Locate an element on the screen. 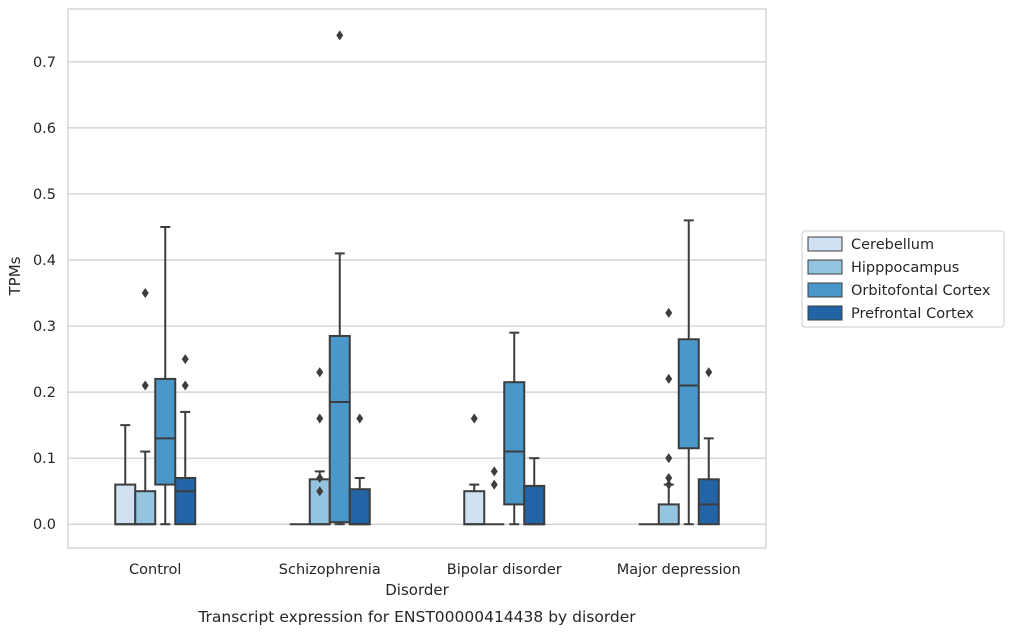 Image resolution: width=1014 pixels, height=634 pixels. x-tick-label: Control is located at coordinates (155, 570).